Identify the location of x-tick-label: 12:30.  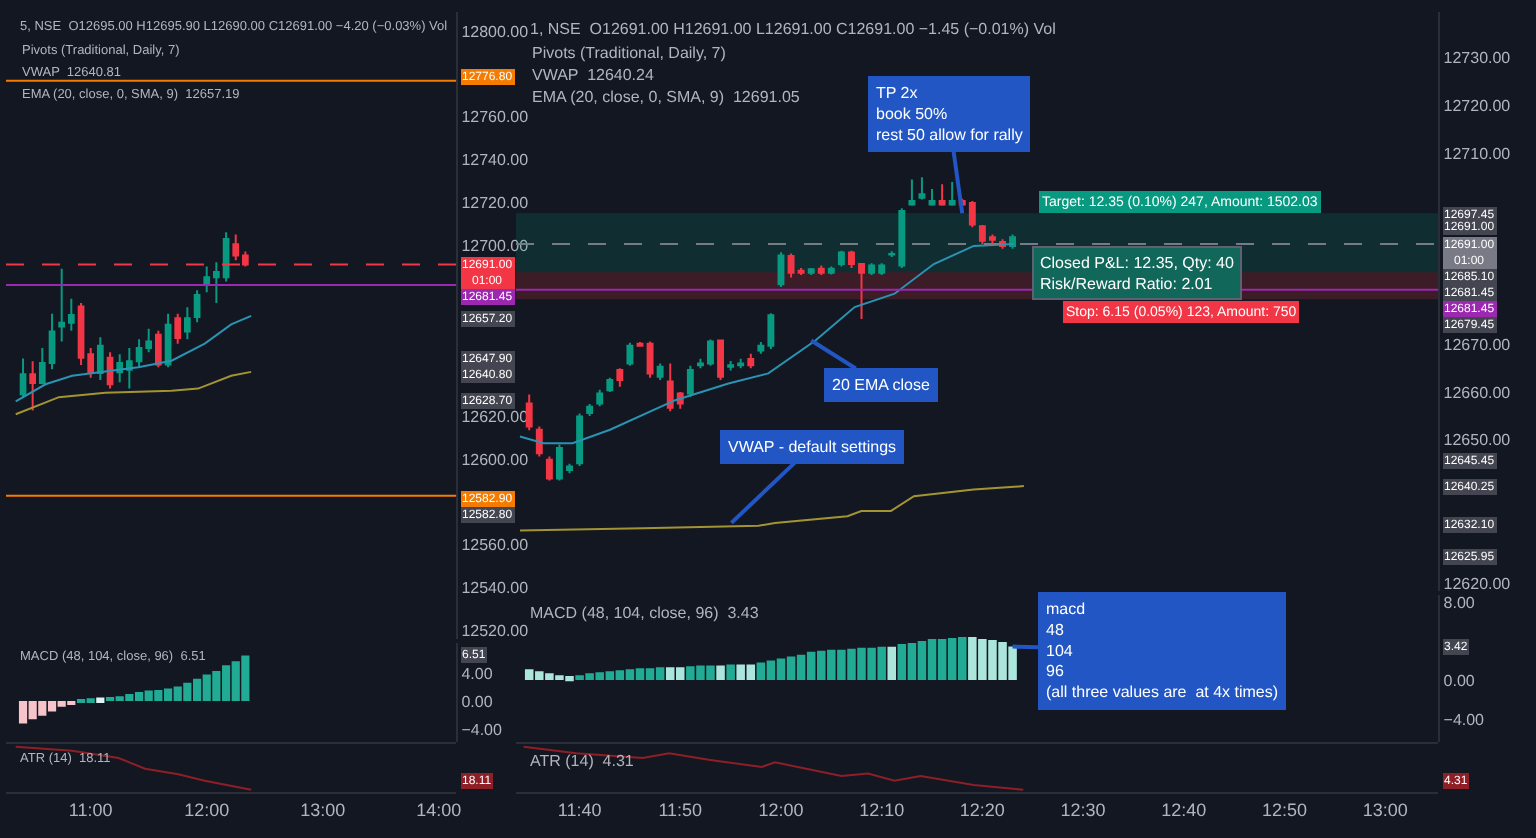
(1083, 809).